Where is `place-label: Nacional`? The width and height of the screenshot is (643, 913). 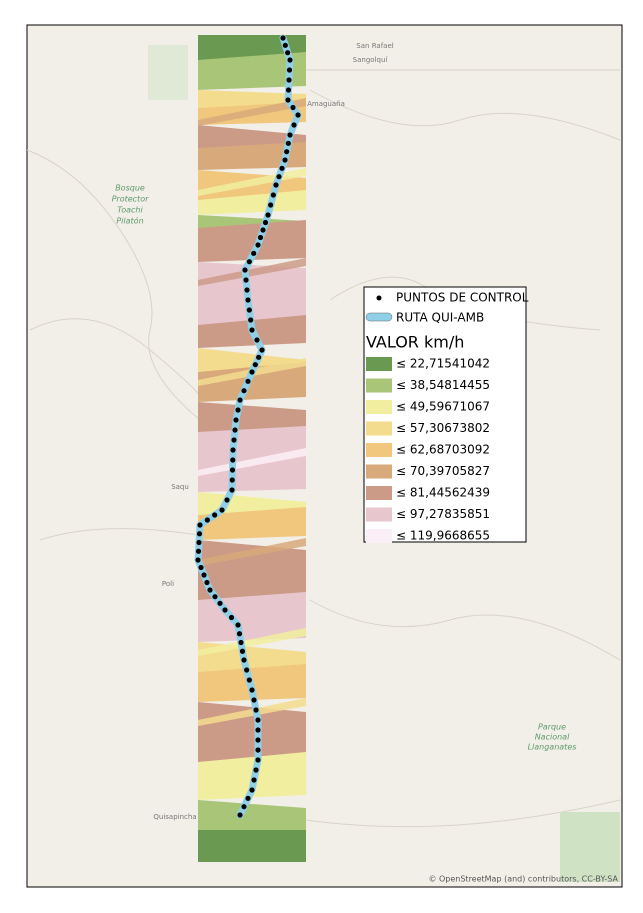 place-label: Nacional is located at coordinates (552, 737).